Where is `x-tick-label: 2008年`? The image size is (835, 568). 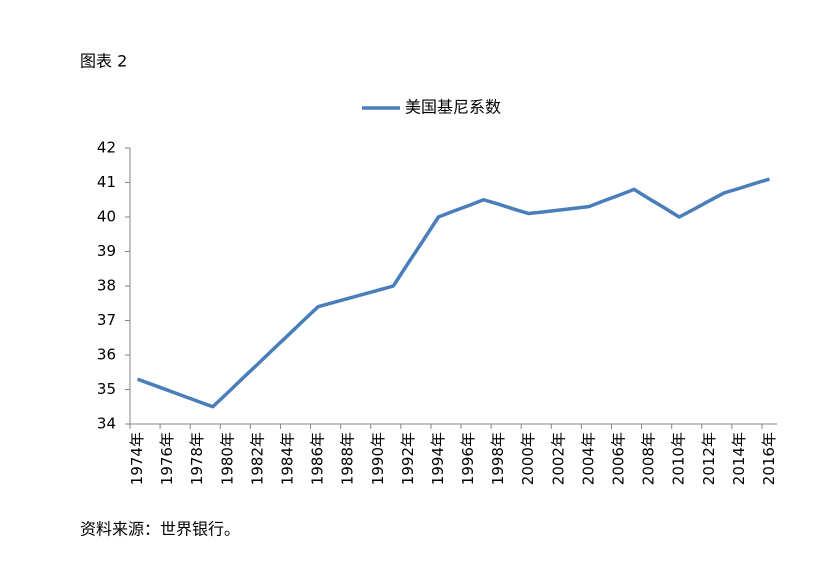 x-tick-label: 2008年 is located at coordinates (649, 458).